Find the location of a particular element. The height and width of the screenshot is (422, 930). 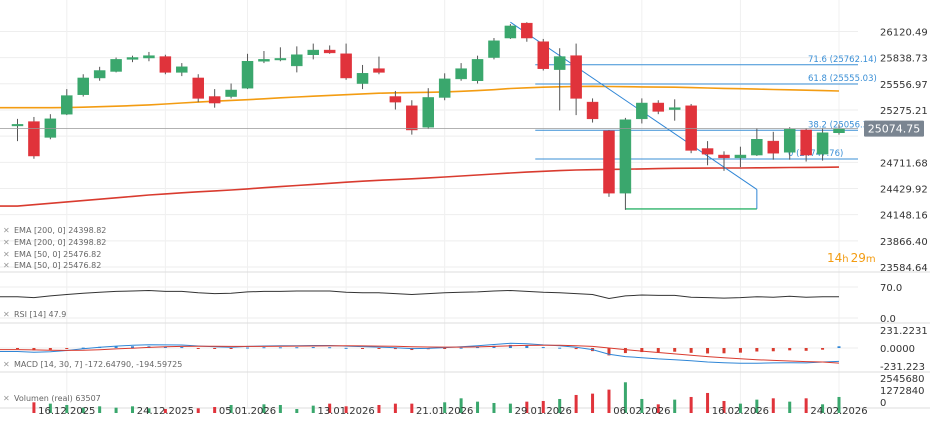

legend-volume: Volumen (real) 63507 is located at coordinates (57, 398).